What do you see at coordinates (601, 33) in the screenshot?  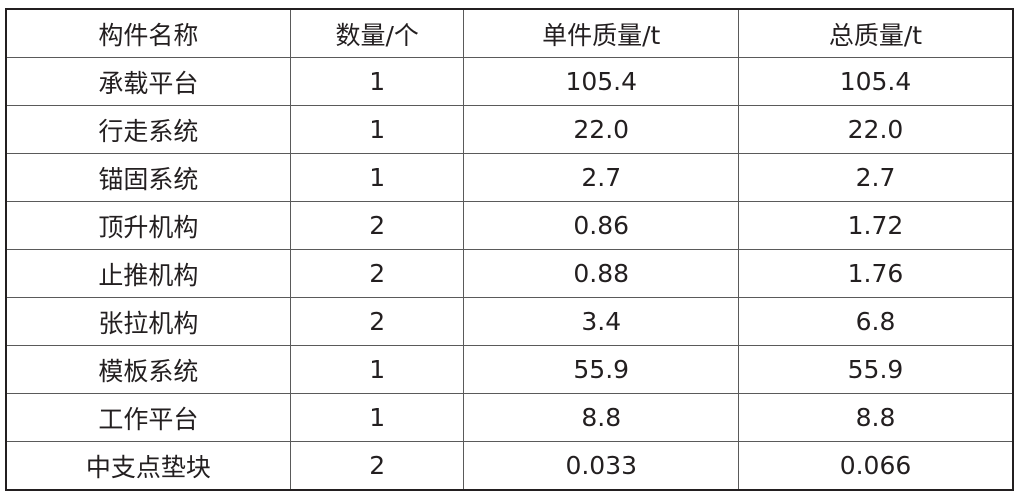 I see `header-cell: 单件质量/t` at bounding box center [601, 33].